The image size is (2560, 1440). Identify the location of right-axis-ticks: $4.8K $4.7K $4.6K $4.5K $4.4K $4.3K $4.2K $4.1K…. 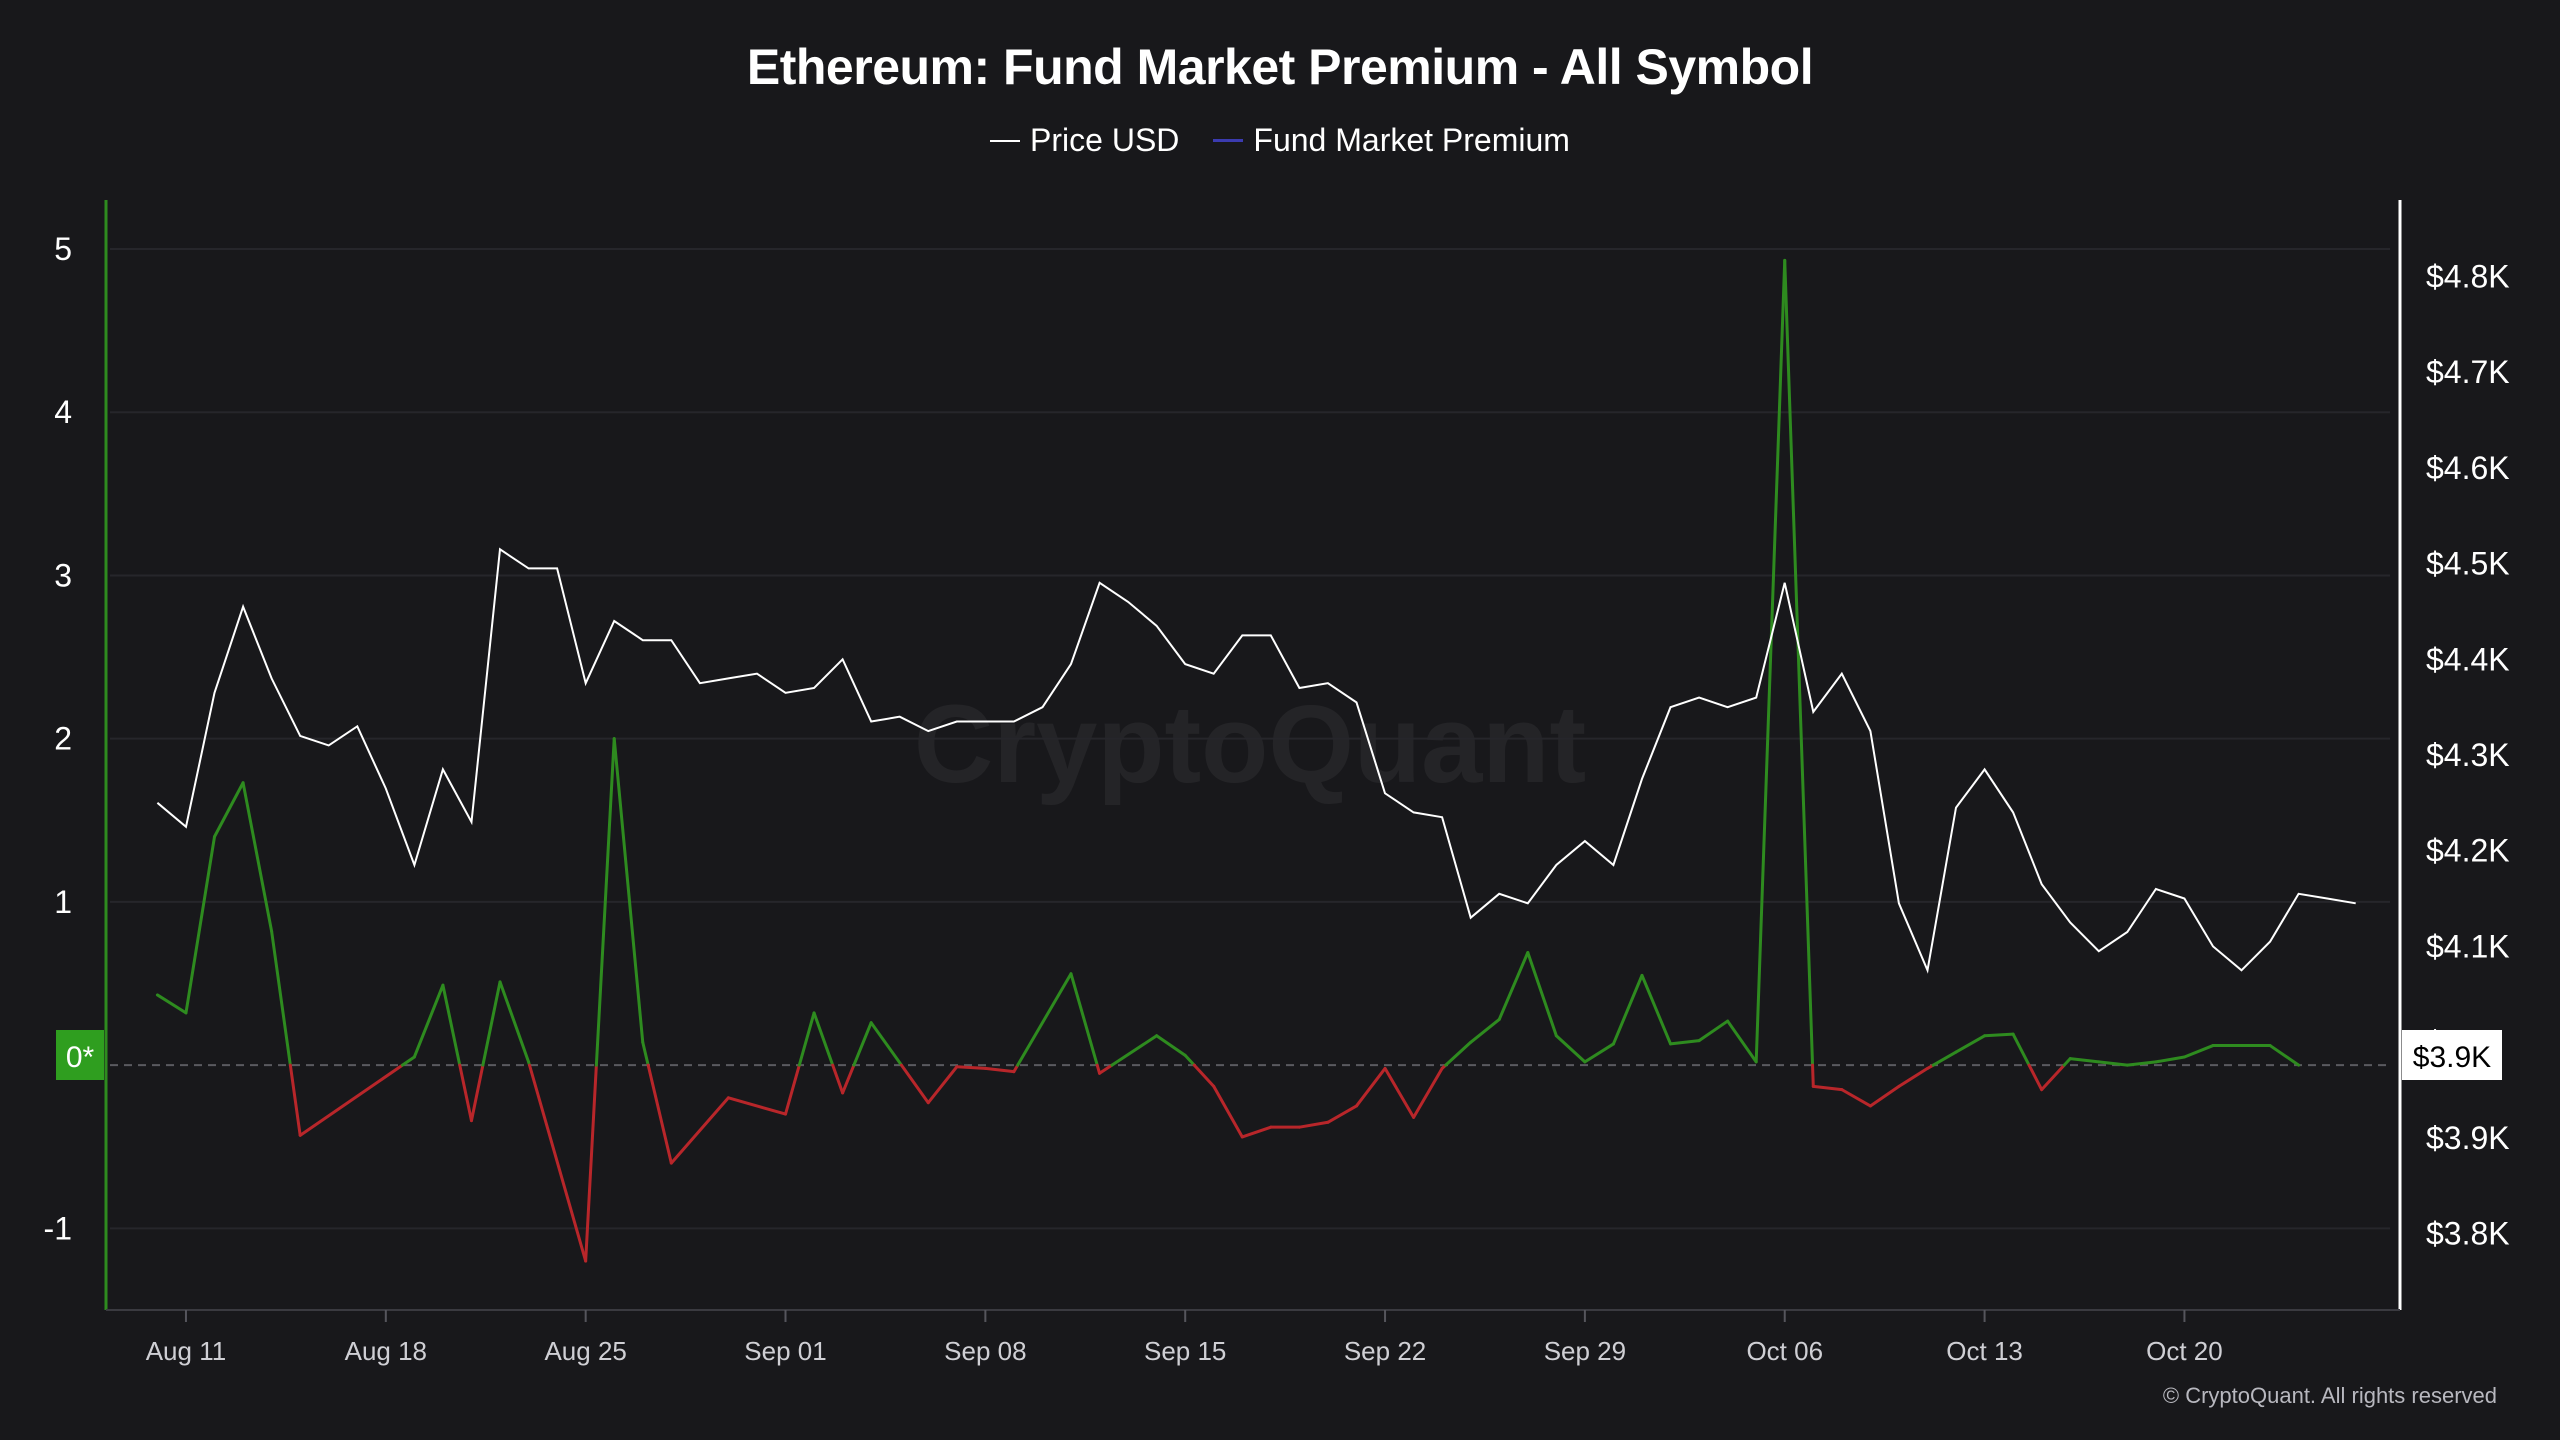
(2468, 755).